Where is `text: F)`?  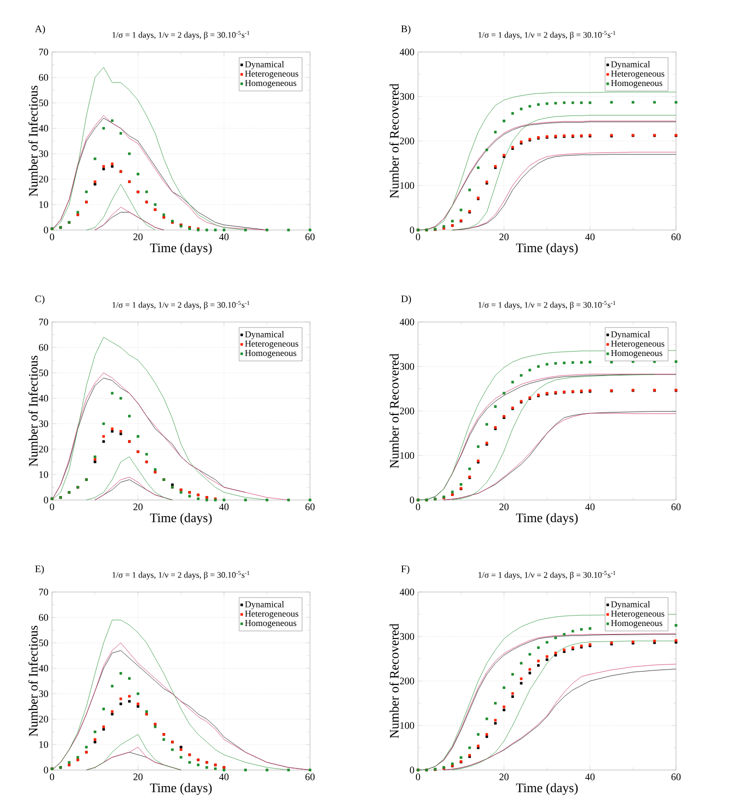
text: F) is located at coordinates (405, 569).